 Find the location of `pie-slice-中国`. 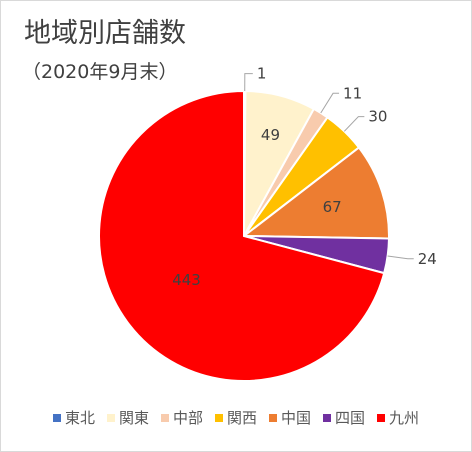

pie-slice-中国 is located at coordinates (315, 193).